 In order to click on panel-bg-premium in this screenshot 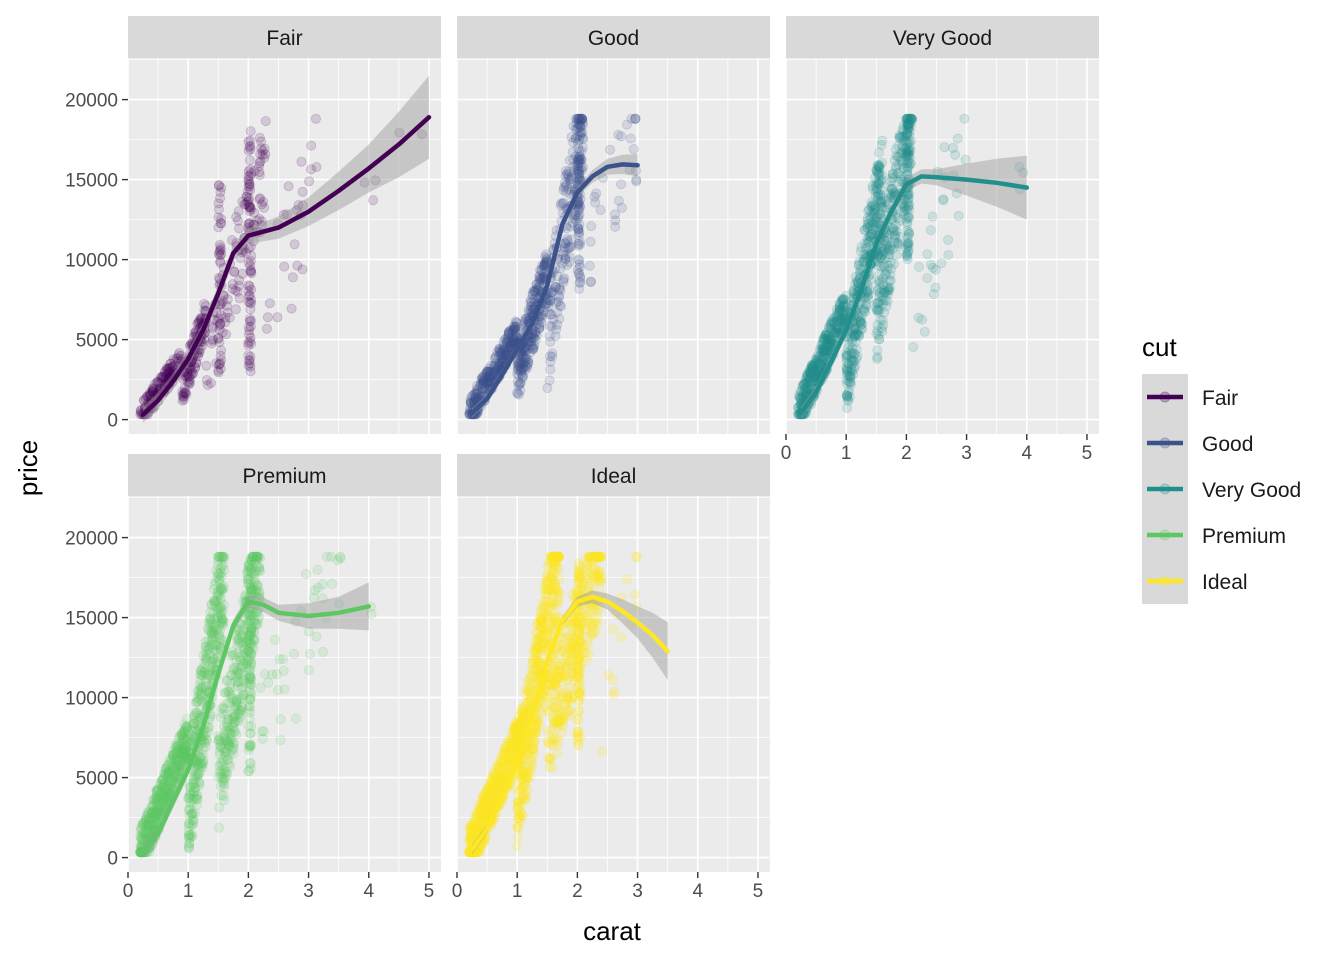, I will do `click(284, 684)`.